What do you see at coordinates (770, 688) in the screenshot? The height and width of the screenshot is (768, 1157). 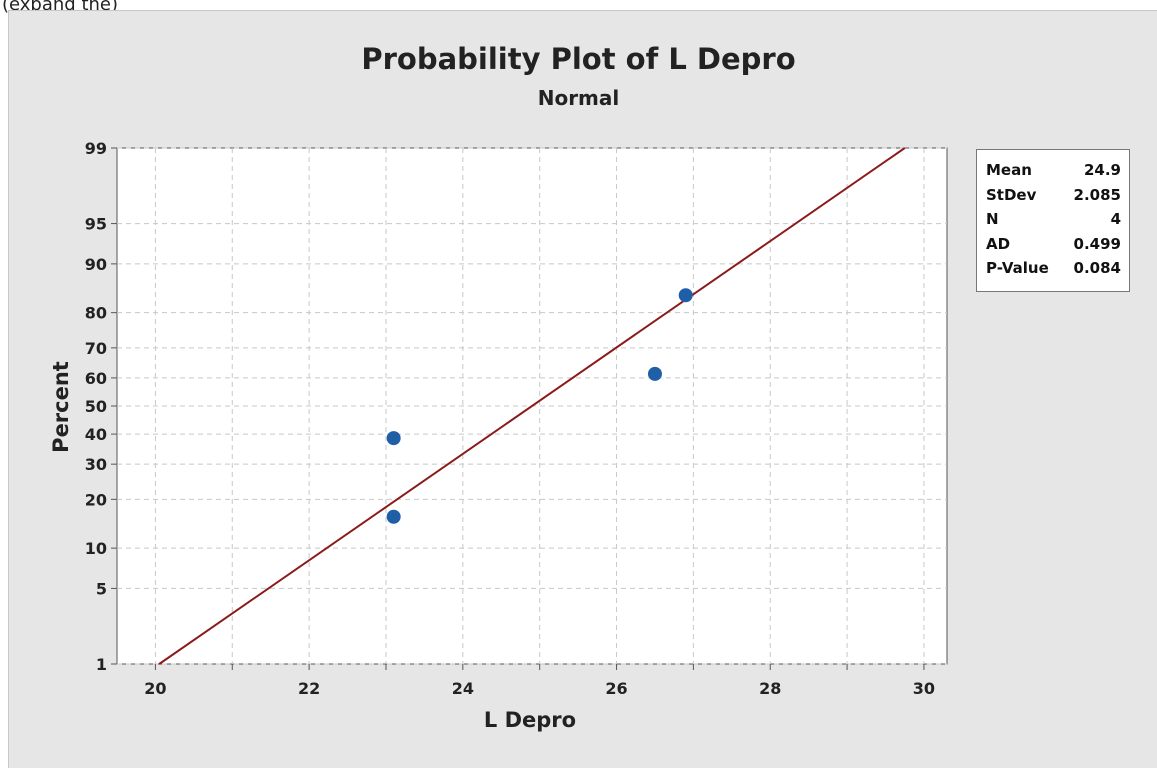 I see `x-tick-label: 28` at bounding box center [770, 688].